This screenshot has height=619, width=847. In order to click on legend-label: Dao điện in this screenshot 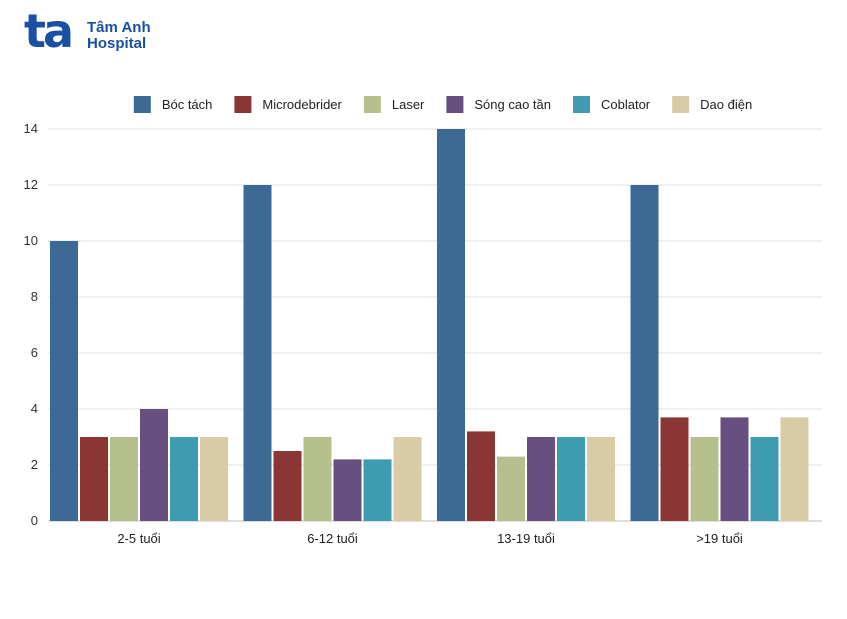, I will do `click(726, 104)`.